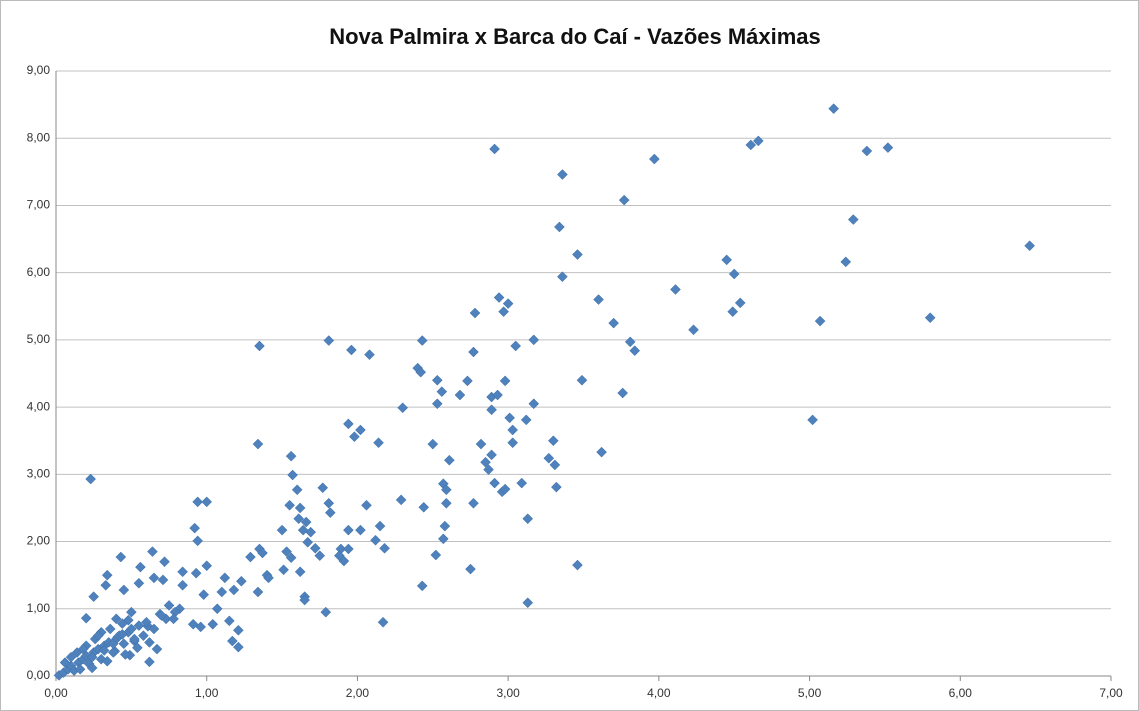 The image size is (1139, 711). I want to click on y-tick-label: 9,00, so click(39, 70).